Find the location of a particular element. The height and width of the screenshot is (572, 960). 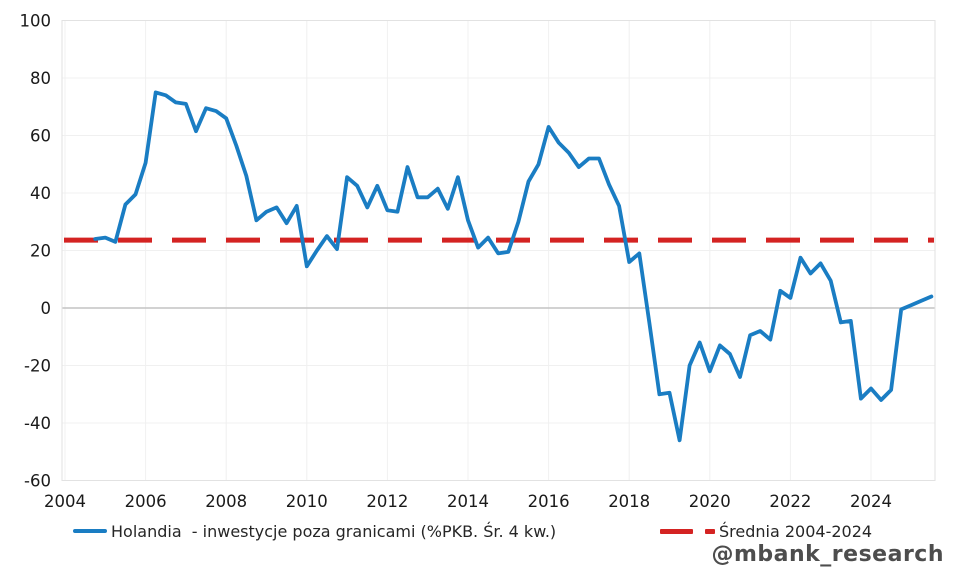

y-tick-label: -20 is located at coordinates (37, 366).